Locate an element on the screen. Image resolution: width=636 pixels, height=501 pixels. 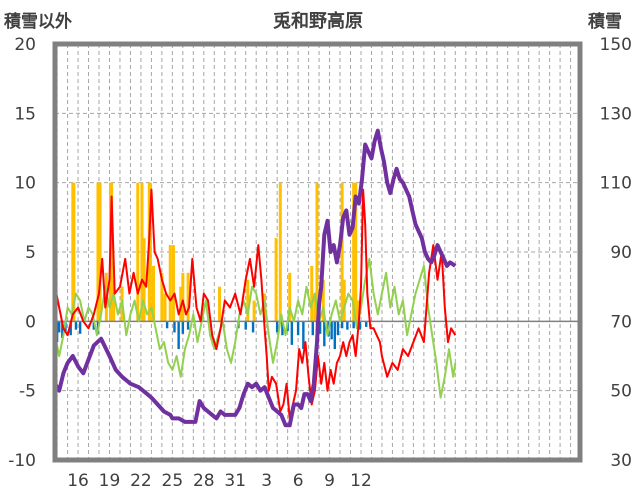
x-tick-label: 25 is located at coordinates (173, 481).